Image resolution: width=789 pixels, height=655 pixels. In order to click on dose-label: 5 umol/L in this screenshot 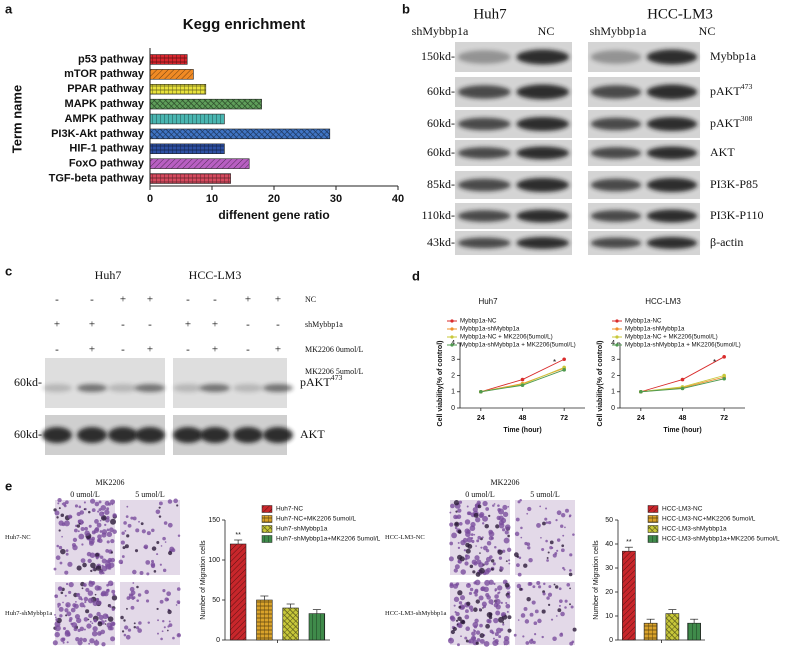, I will do `click(545, 494)`.